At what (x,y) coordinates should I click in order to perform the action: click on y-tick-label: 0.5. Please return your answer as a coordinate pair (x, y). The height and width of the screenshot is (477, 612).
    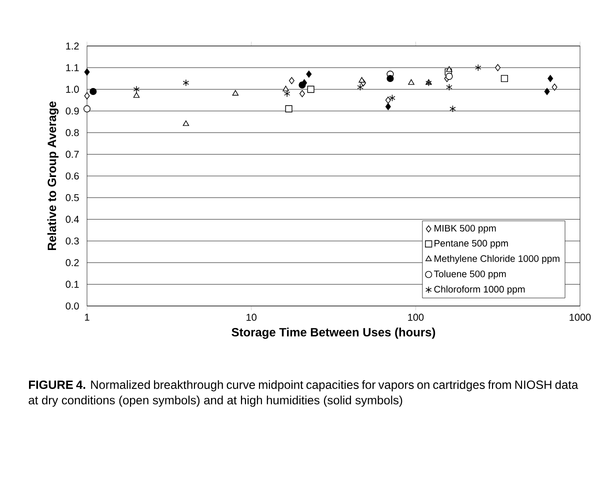
    Looking at the image, I should click on (72, 198).